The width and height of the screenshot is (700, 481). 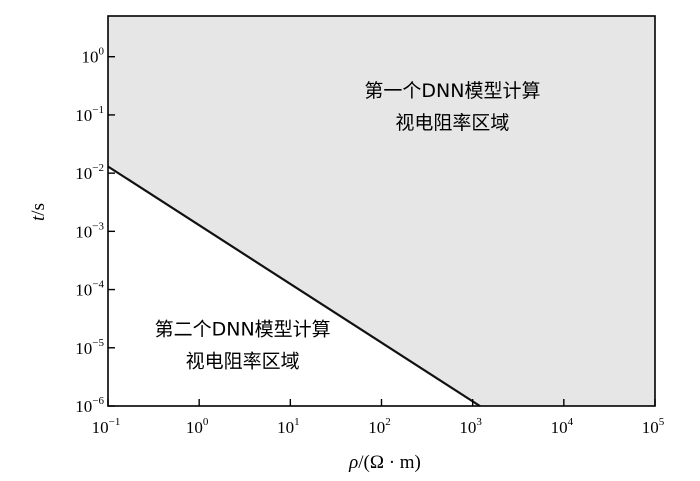 I want to click on x-axis-label: ρ/(Ω · m), so click(x=384, y=462).